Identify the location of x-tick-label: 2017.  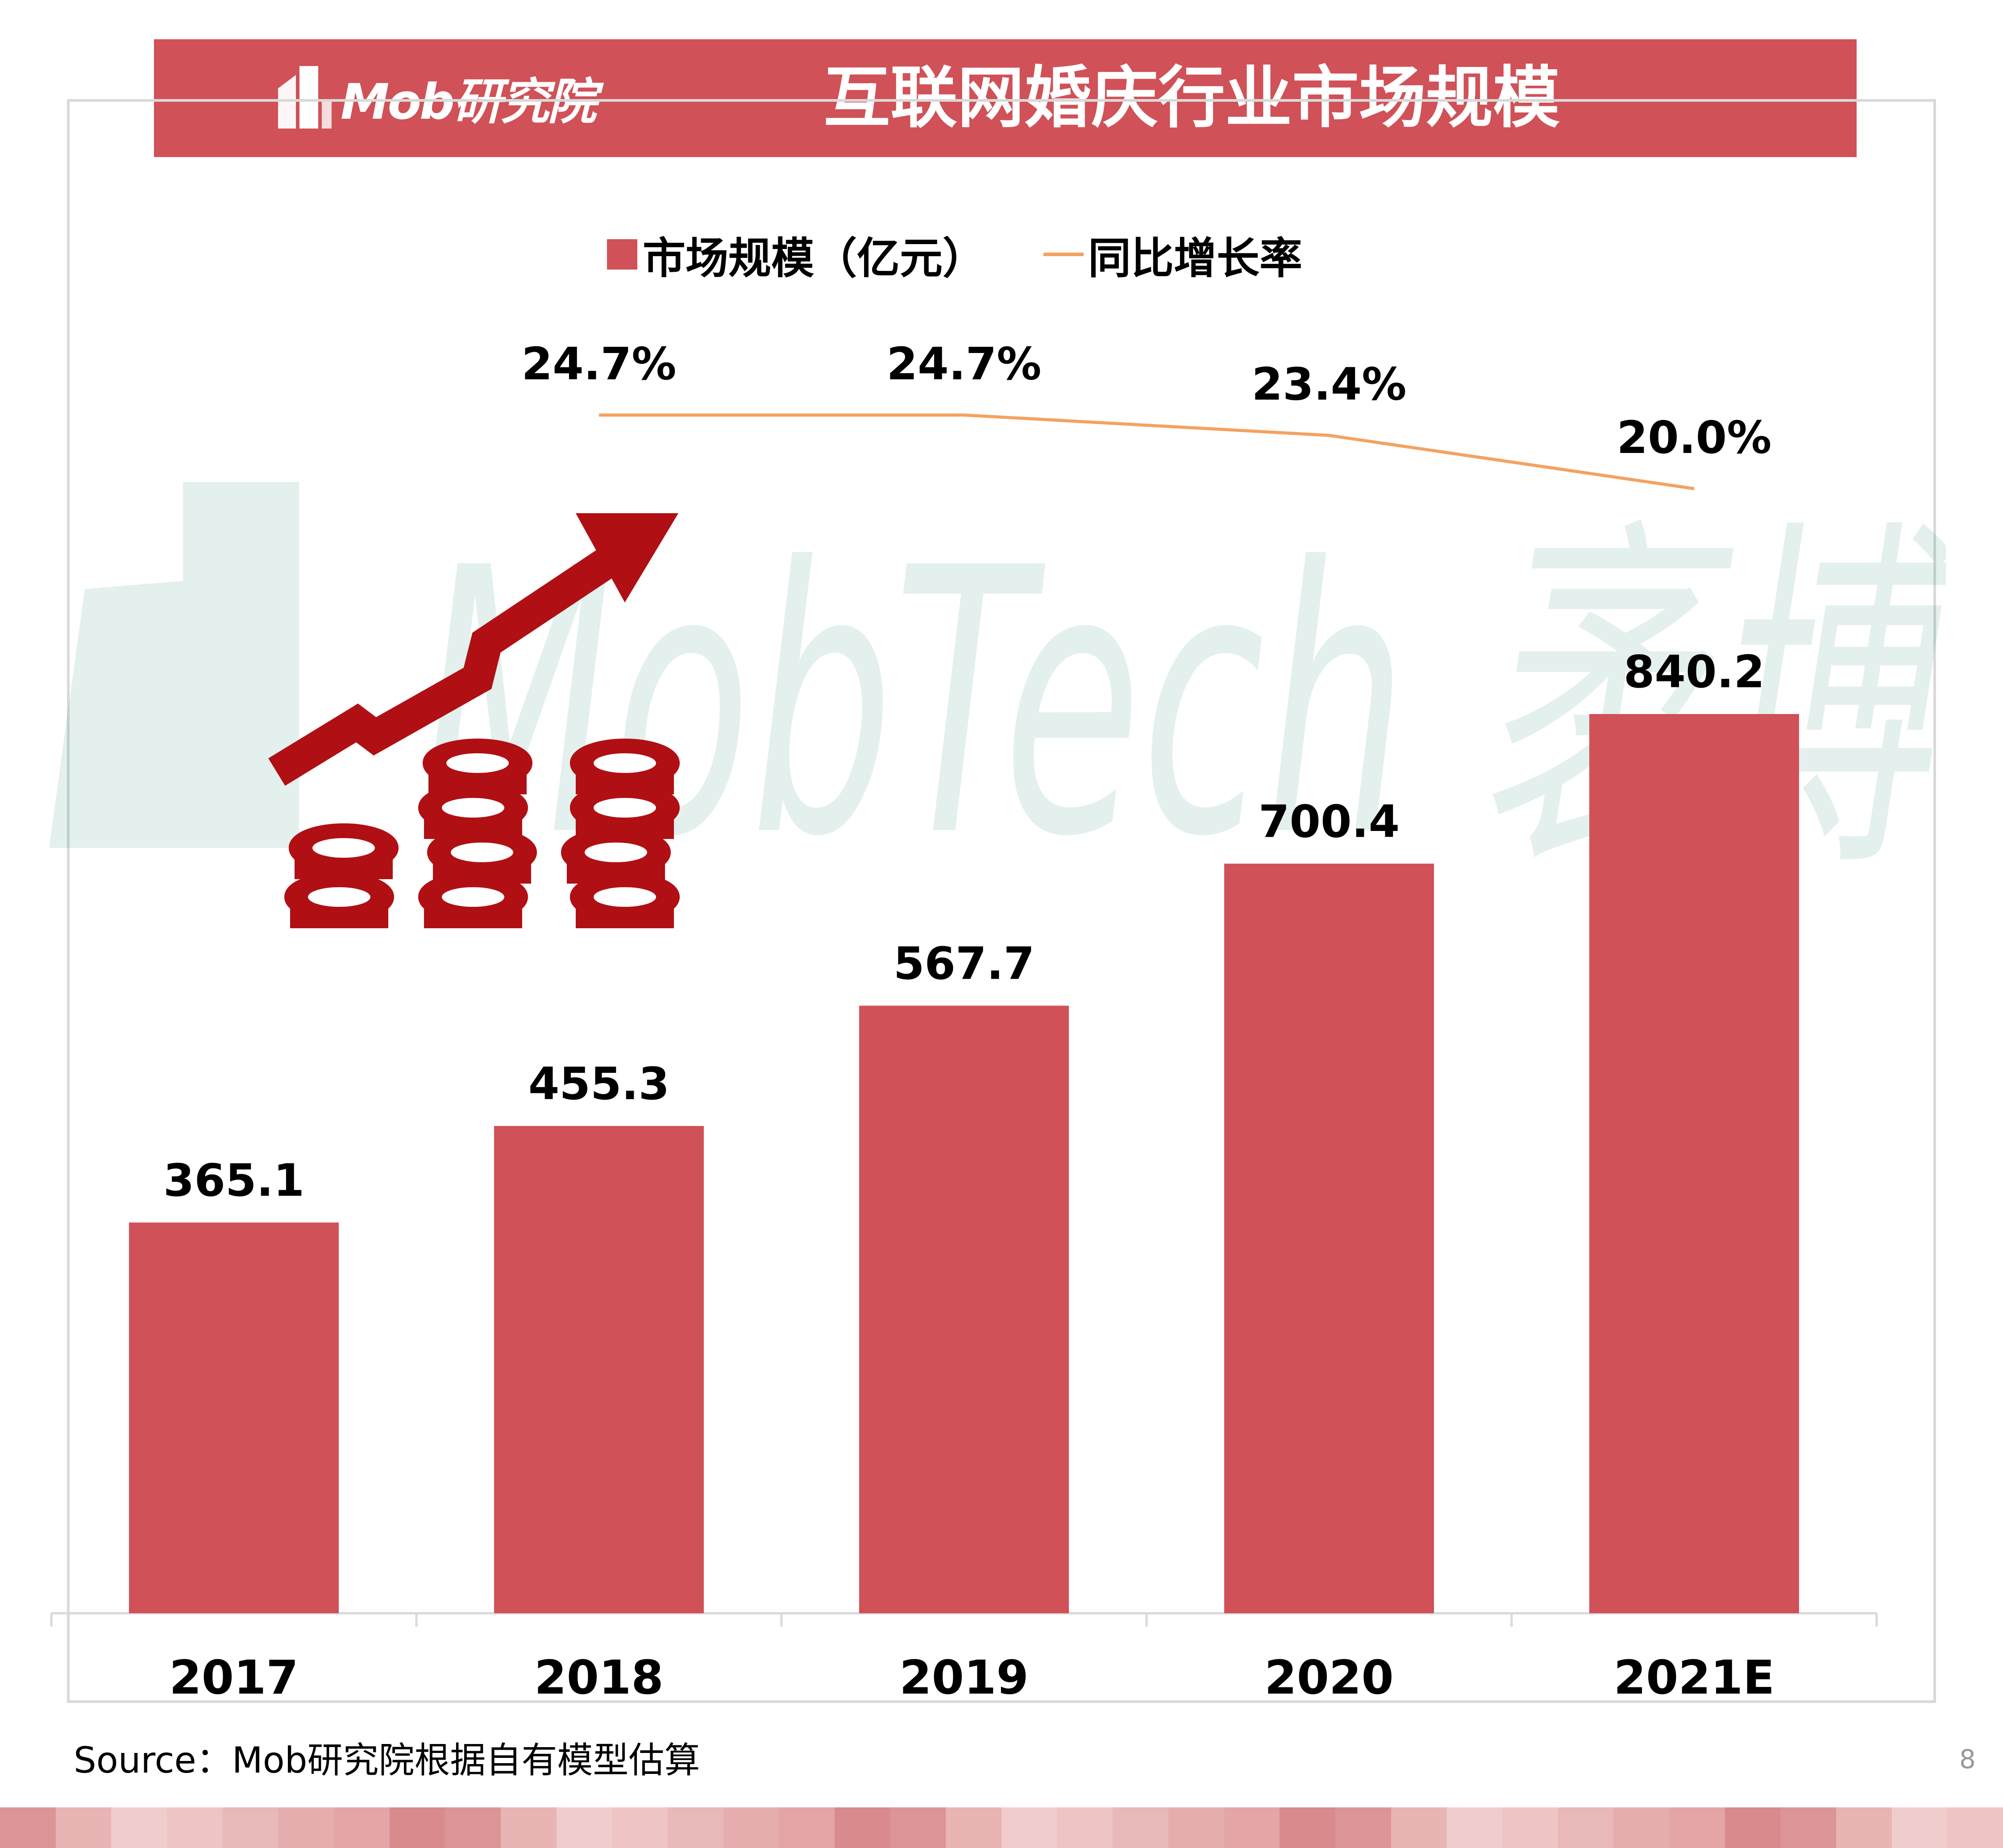
(233, 1677).